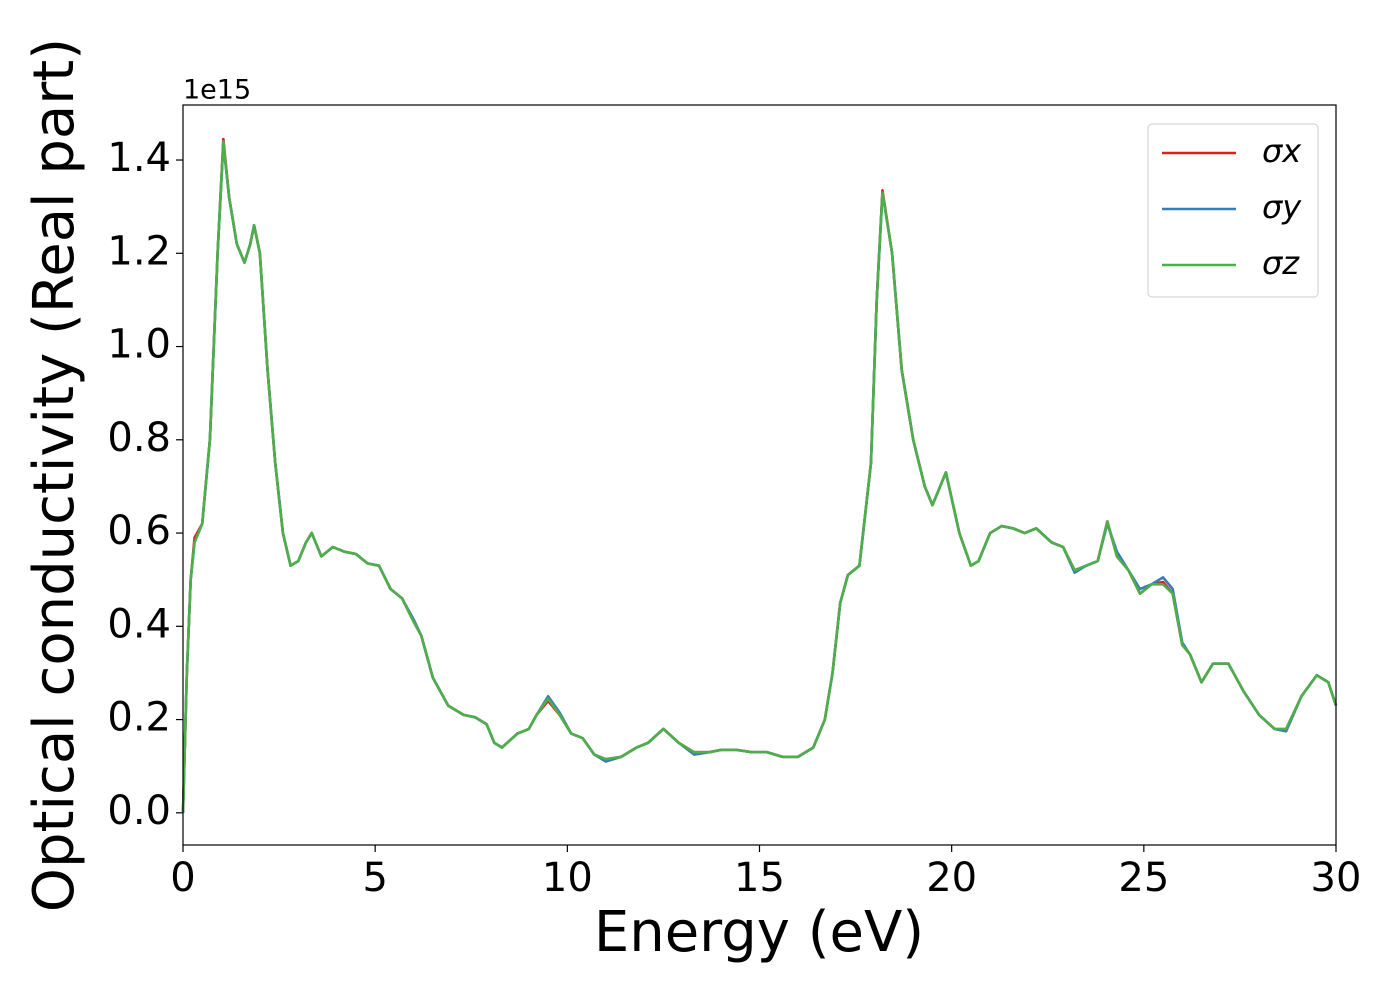  What do you see at coordinates (1233, 210) in the screenshot?
I see `legend-box` at bounding box center [1233, 210].